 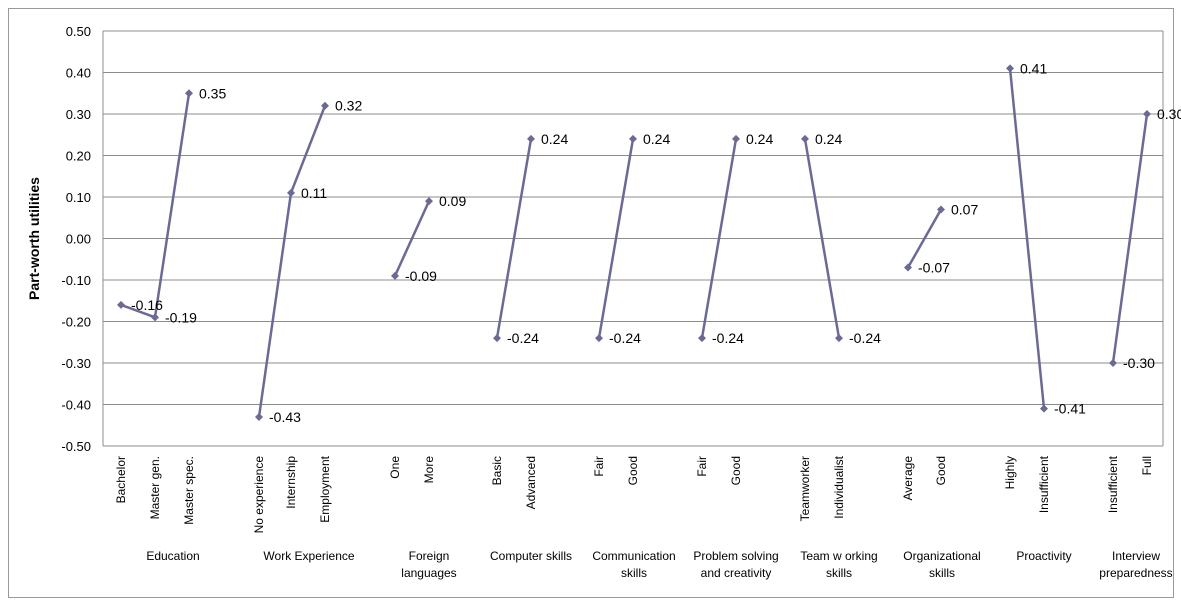 What do you see at coordinates (839, 486) in the screenshot?
I see `x-tick-label: Individualist` at bounding box center [839, 486].